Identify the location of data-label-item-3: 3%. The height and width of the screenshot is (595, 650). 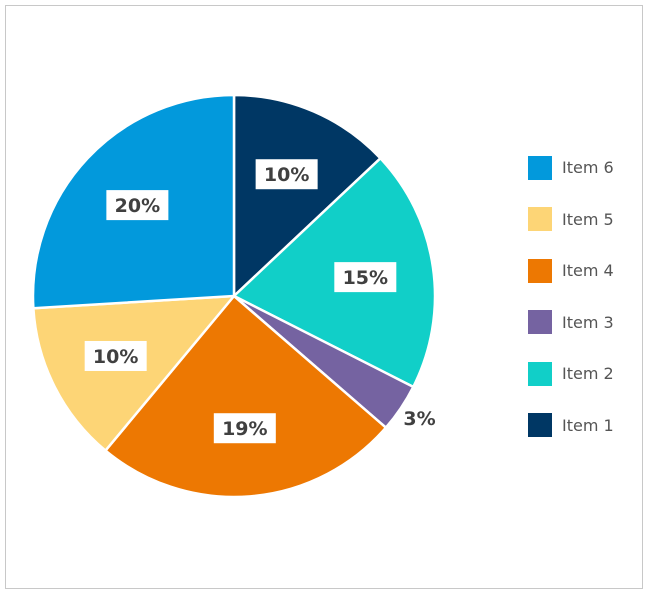
(419, 419).